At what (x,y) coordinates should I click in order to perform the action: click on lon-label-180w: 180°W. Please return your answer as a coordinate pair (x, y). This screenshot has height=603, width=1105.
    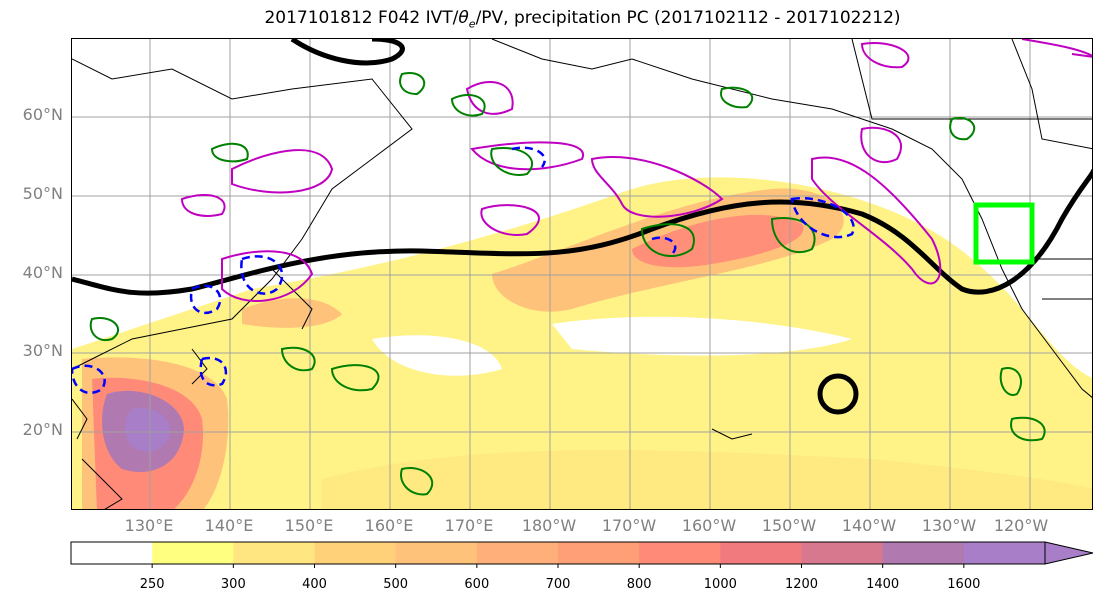
    Looking at the image, I should click on (549, 525).